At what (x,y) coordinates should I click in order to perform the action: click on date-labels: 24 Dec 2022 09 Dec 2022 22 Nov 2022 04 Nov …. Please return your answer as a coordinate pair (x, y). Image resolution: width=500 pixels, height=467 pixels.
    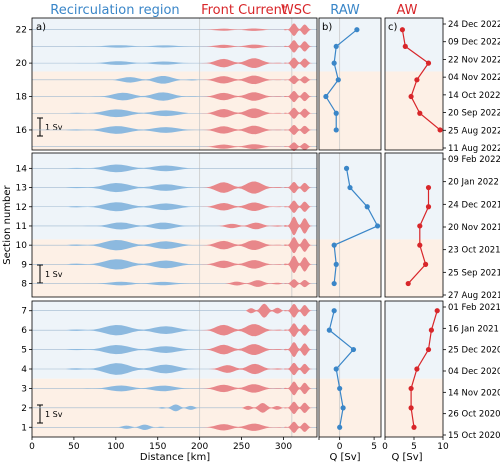
    Looking at the image, I should click on (471, 230).